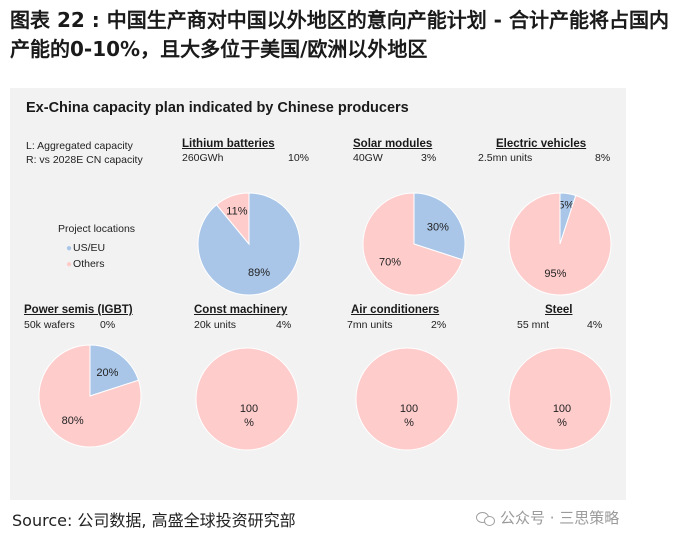 The height and width of the screenshot is (542, 674). I want to click on vs-cn-value-power-semis-igbt: 0%, so click(108, 325).